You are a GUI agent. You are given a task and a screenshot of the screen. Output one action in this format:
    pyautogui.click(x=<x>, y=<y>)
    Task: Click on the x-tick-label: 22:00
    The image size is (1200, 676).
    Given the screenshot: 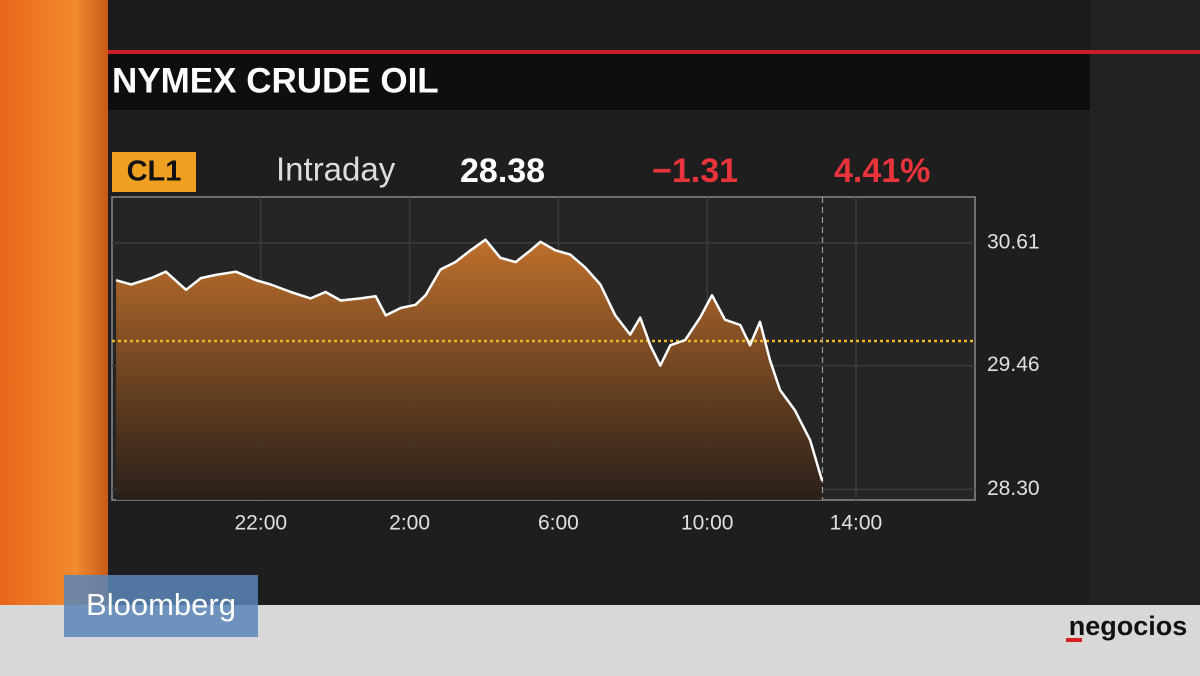 What is the action you would take?
    pyautogui.click(x=261, y=523)
    